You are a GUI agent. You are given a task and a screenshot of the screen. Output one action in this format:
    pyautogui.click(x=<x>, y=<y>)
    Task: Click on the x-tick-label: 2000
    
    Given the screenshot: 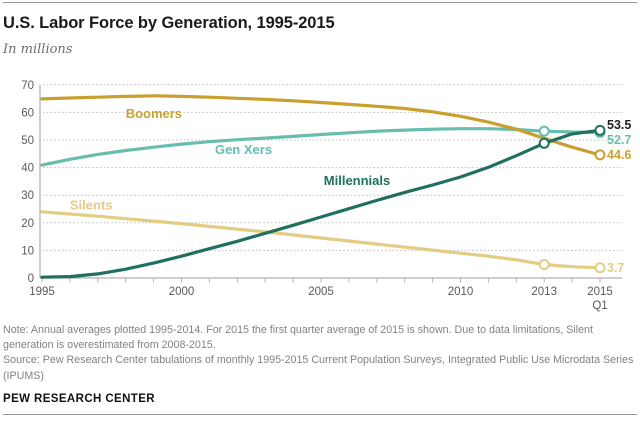 What is the action you would take?
    pyautogui.click(x=182, y=292)
    